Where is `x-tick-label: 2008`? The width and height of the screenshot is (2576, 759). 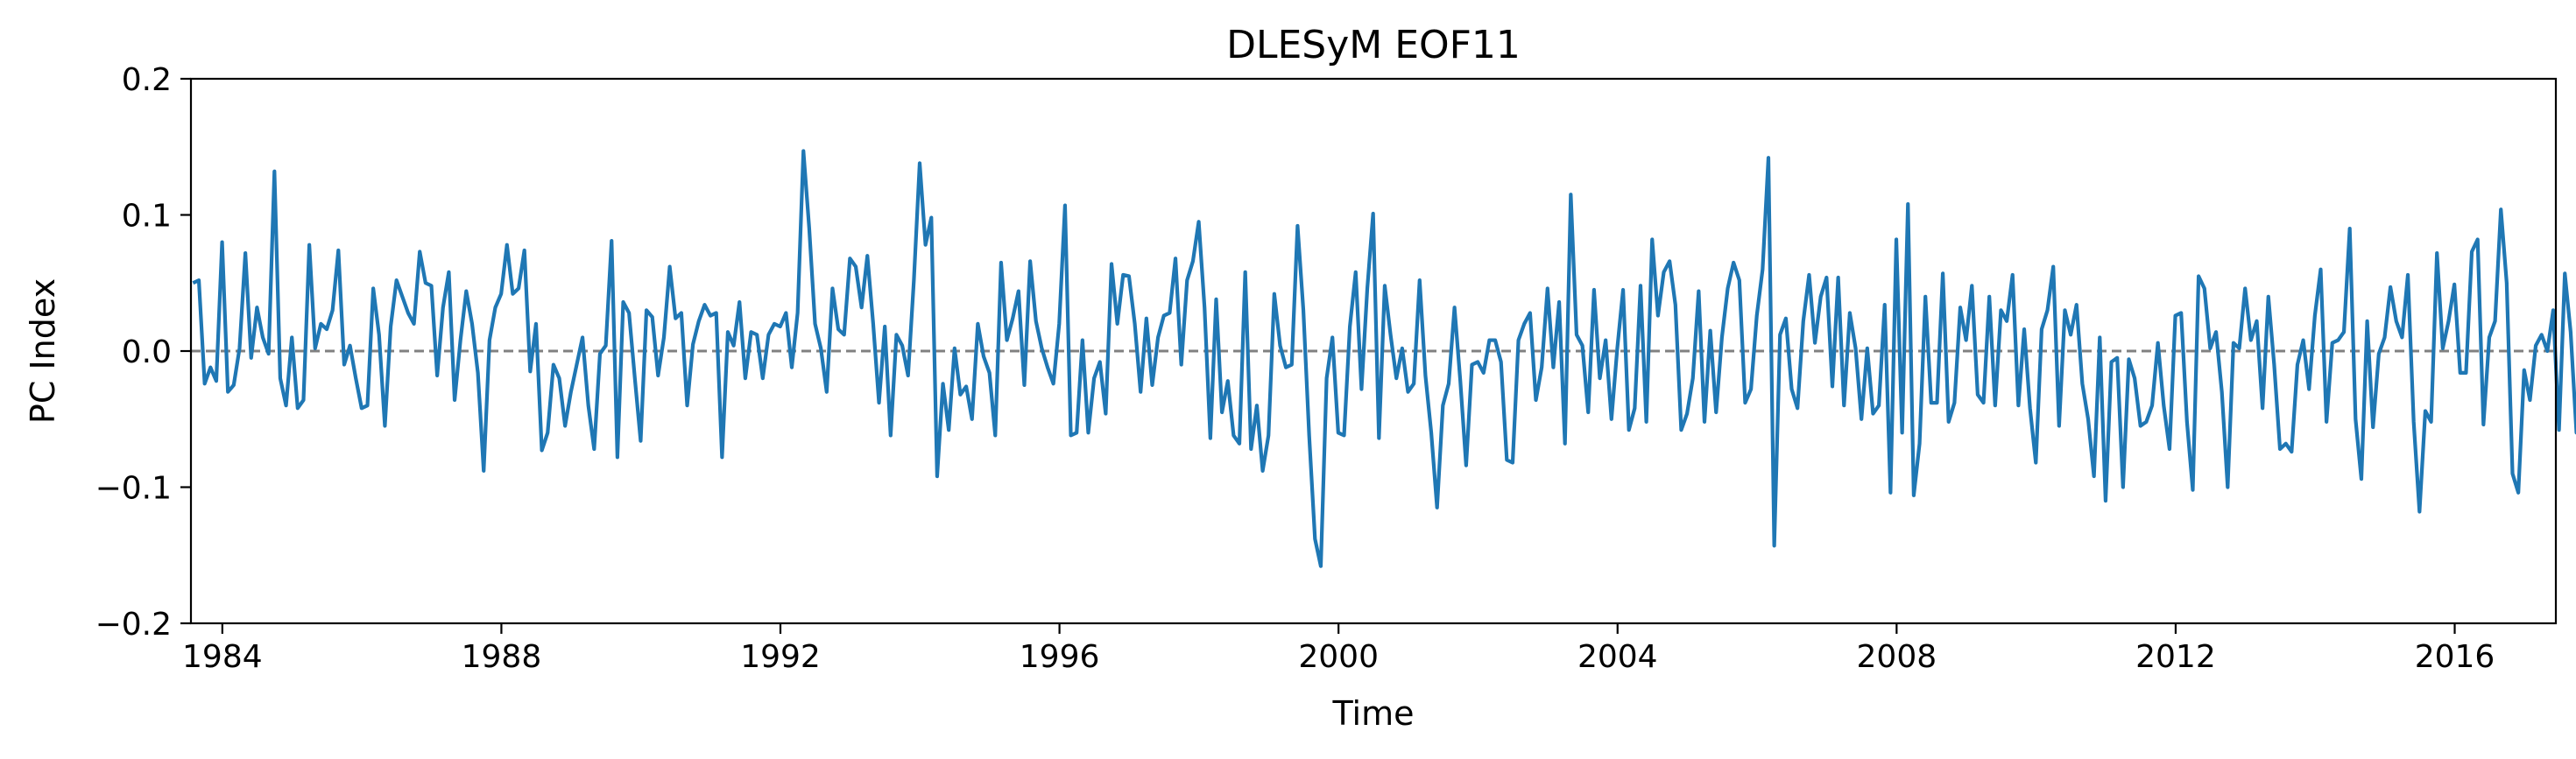 x-tick-label: 2008 is located at coordinates (1897, 657).